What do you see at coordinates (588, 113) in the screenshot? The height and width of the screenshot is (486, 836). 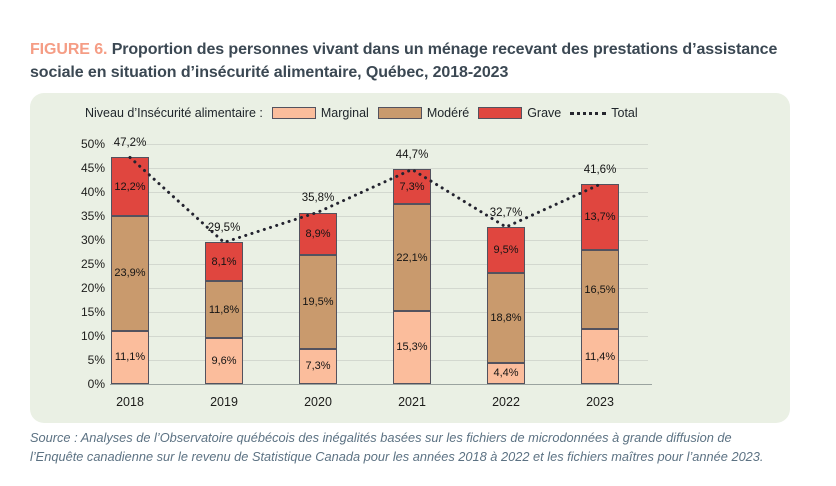 I see `dotted-line-icon` at bounding box center [588, 113].